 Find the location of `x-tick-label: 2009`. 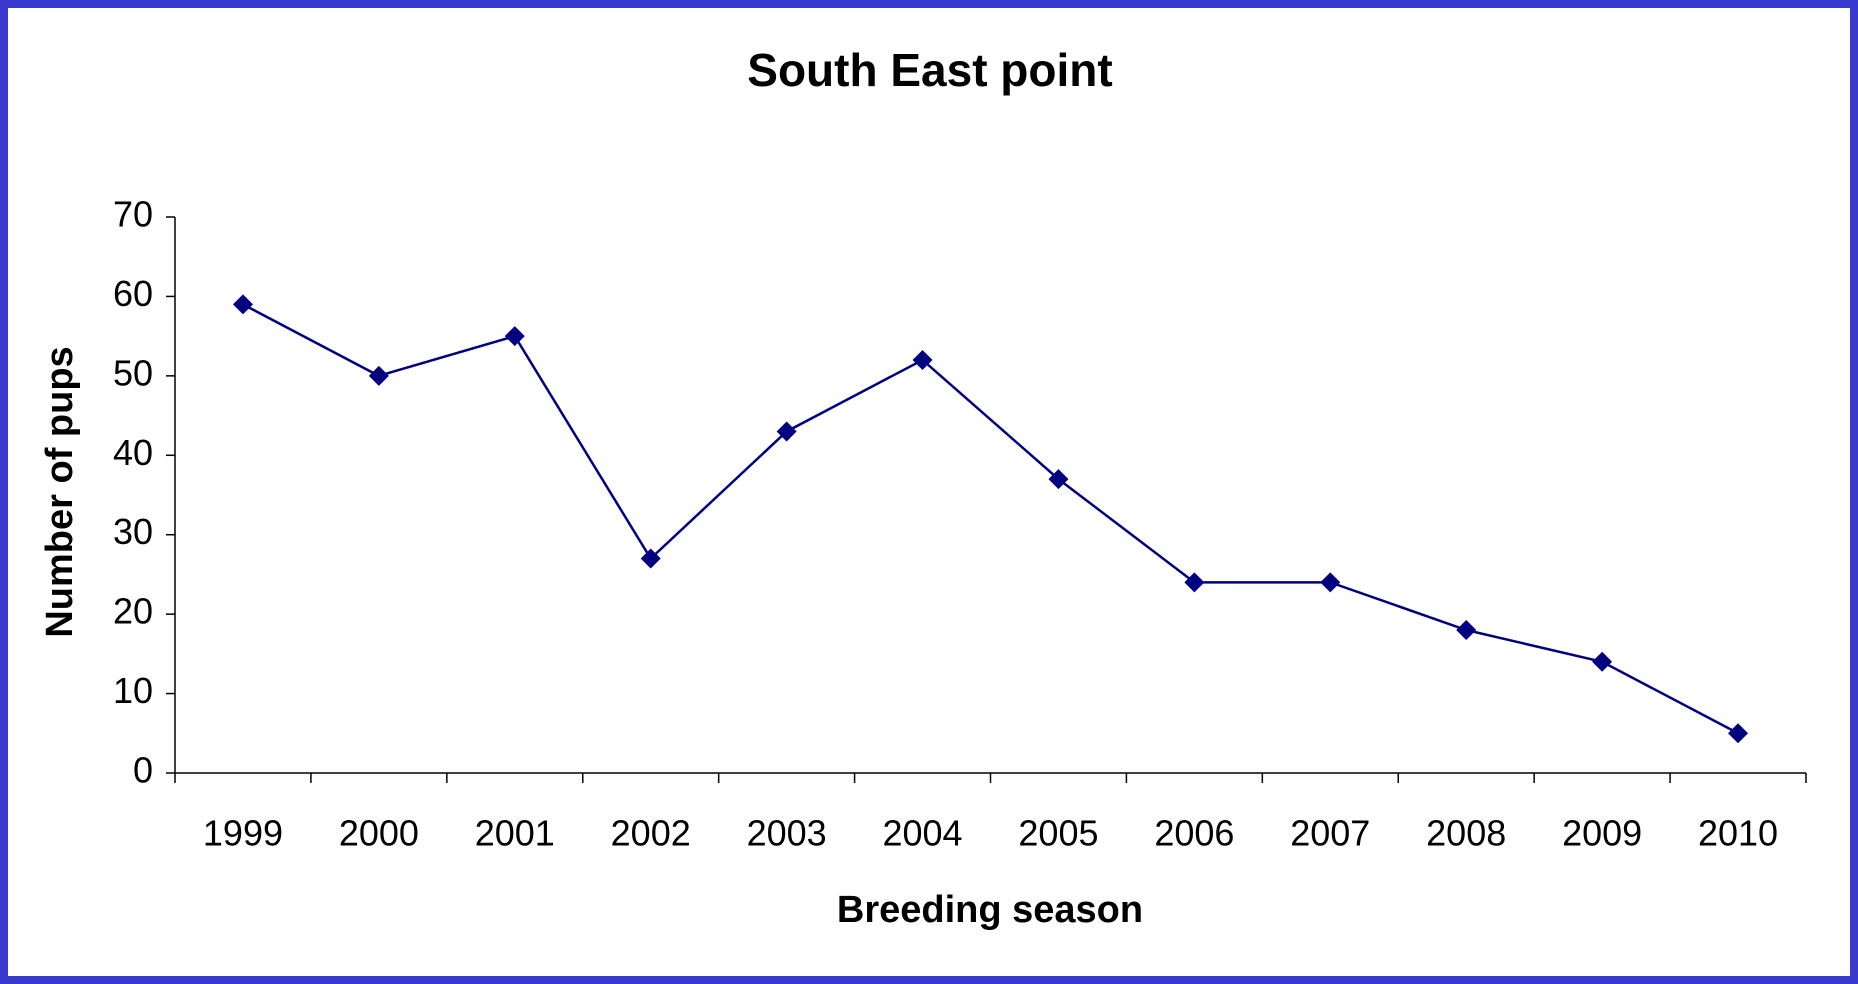

x-tick-label: 2009 is located at coordinates (1602, 833).